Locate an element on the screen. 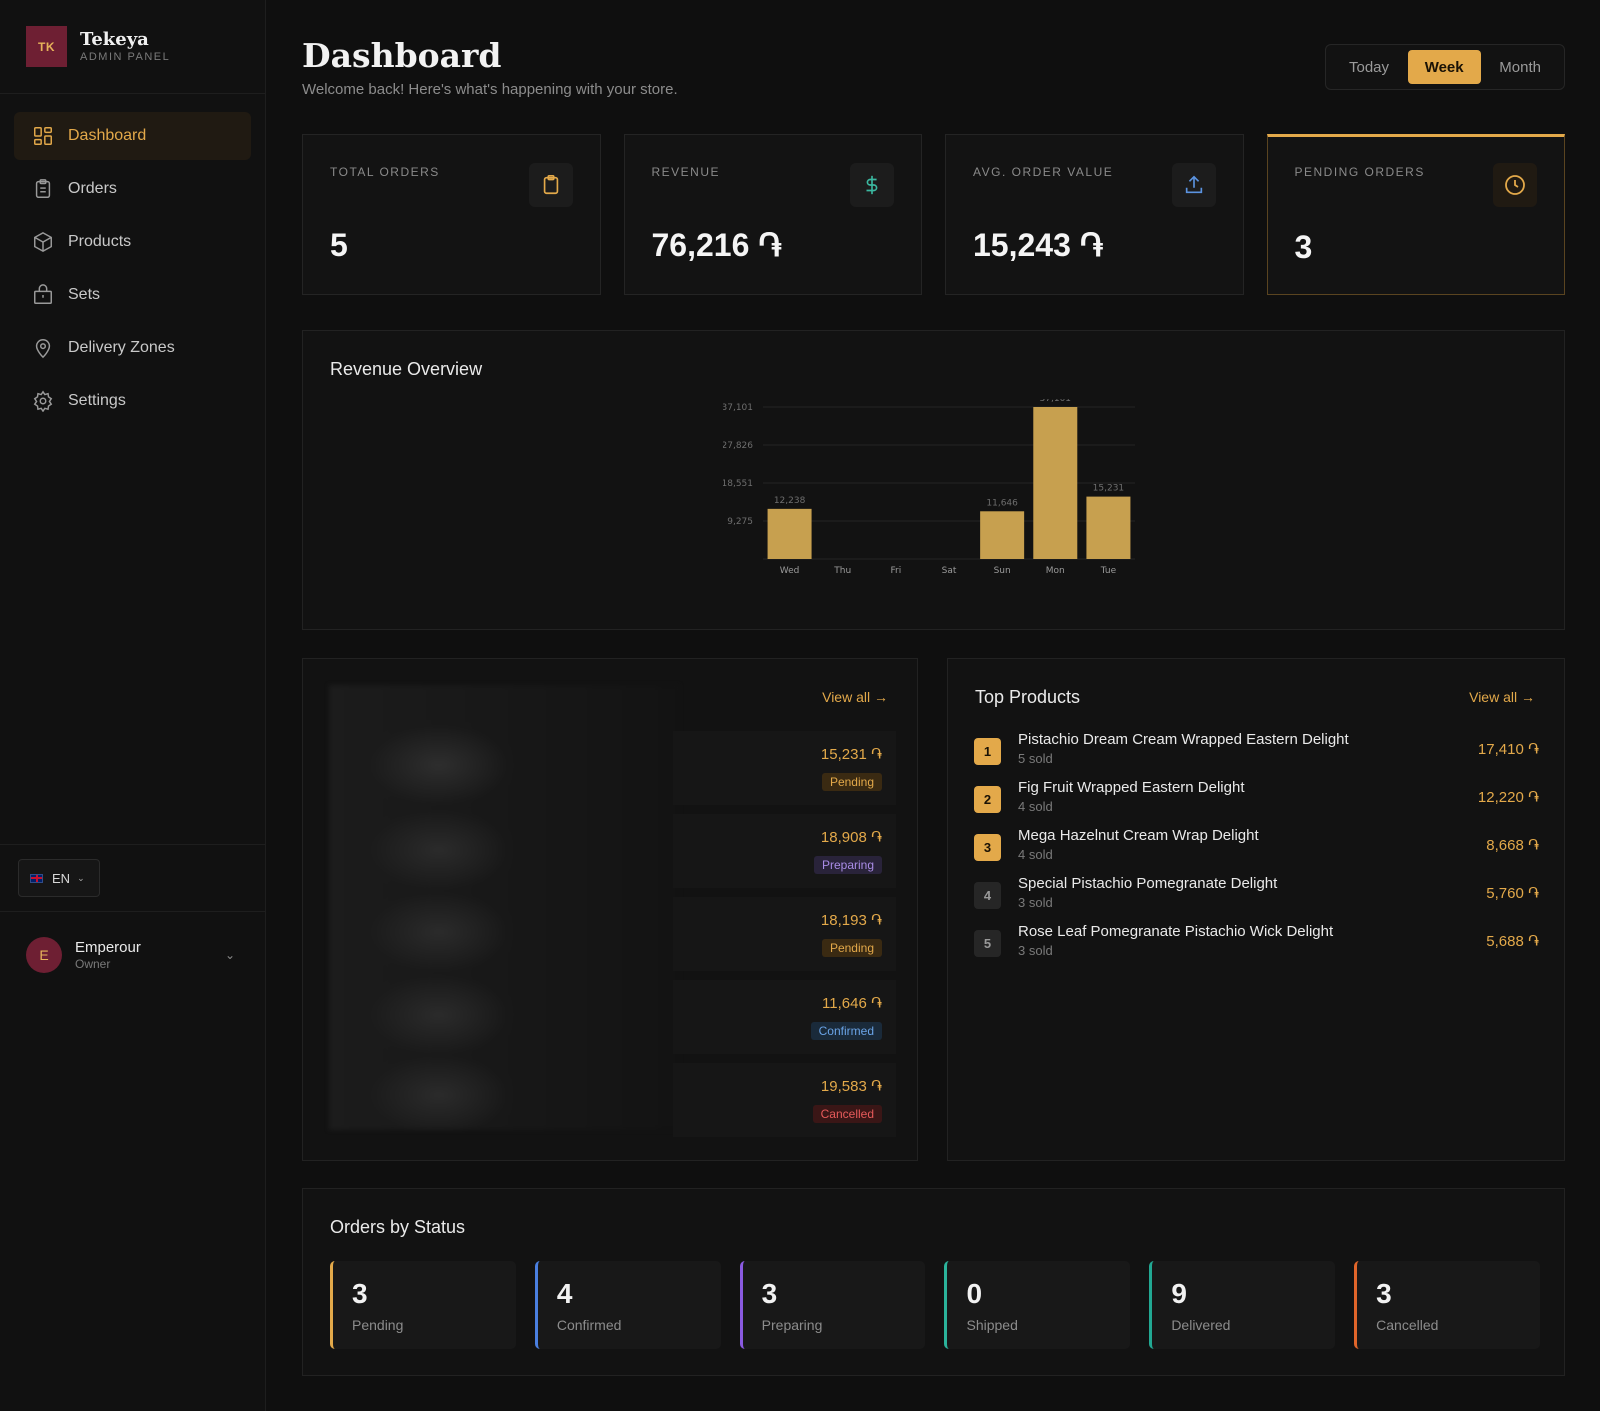 The height and width of the screenshot is (1411, 1600). y-tick-label: 27,826 is located at coordinates (738, 446).